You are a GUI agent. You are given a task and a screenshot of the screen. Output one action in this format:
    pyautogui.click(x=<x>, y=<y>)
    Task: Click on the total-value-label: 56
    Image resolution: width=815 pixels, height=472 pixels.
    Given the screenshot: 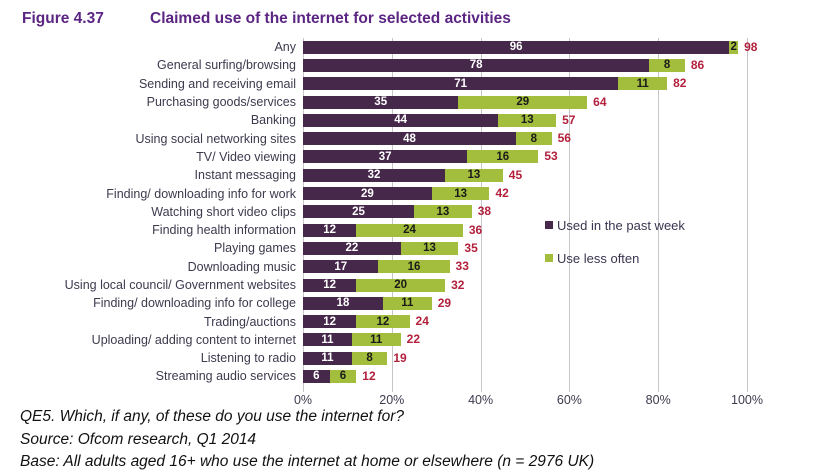 What is the action you would take?
    pyautogui.click(x=564, y=138)
    